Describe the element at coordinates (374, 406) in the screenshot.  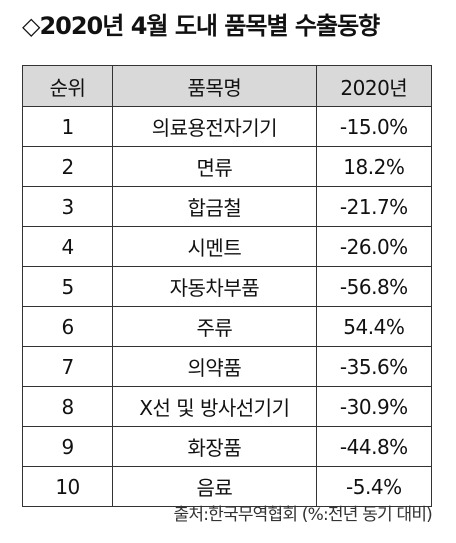
I see `value-cell: -30.9%` at that location.